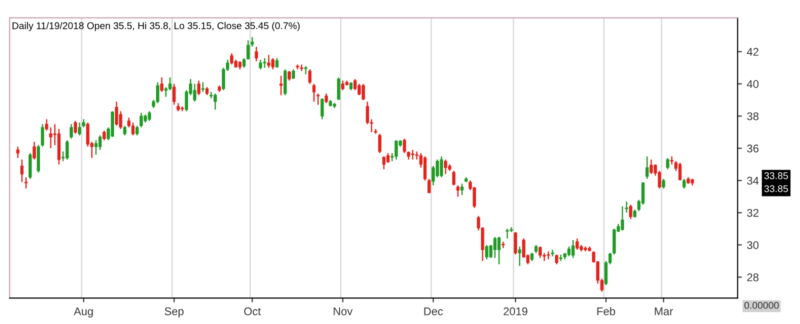  I want to click on x-tick-label: Mar, so click(663, 312).